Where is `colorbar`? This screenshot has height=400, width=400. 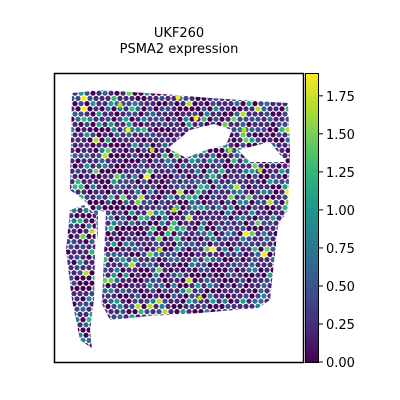 colorbar is located at coordinates (312, 218).